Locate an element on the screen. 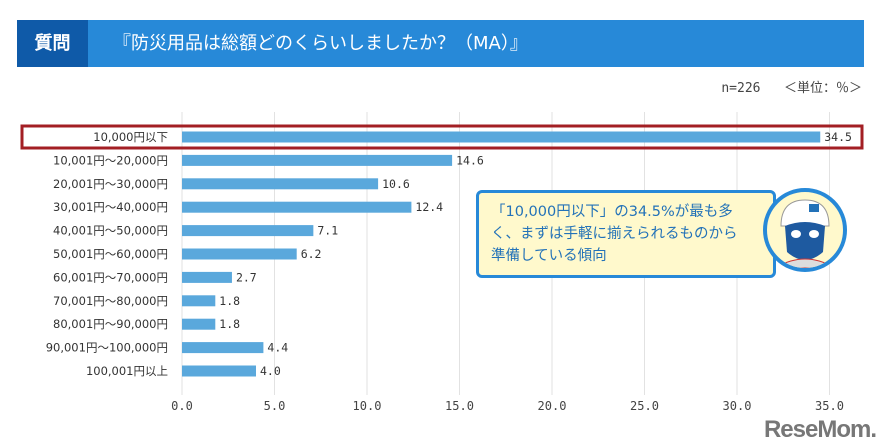 The image size is (884, 443). x-tick-label: 30.0 is located at coordinates (737, 406).